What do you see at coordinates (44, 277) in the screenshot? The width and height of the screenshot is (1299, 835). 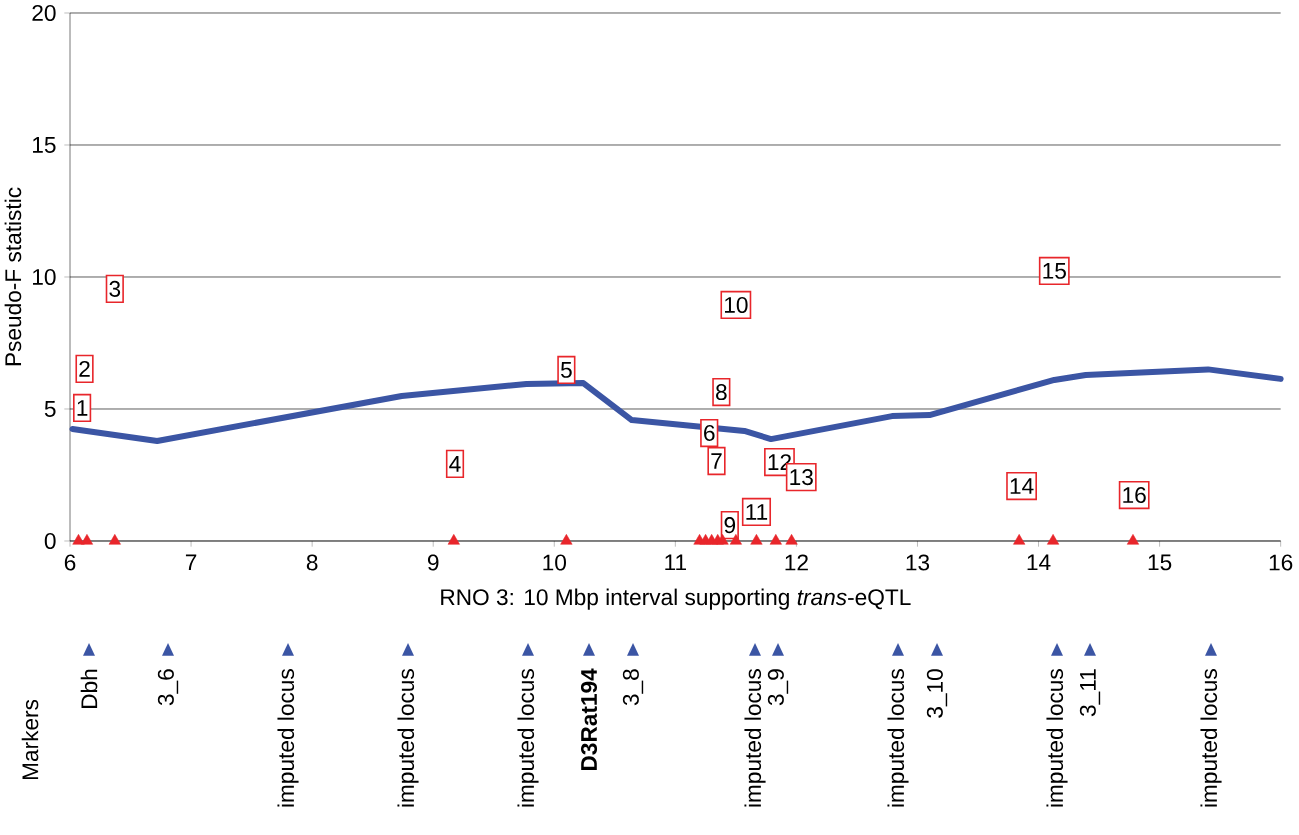 I see `y-tick-label: 10` at bounding box center [44, 277].